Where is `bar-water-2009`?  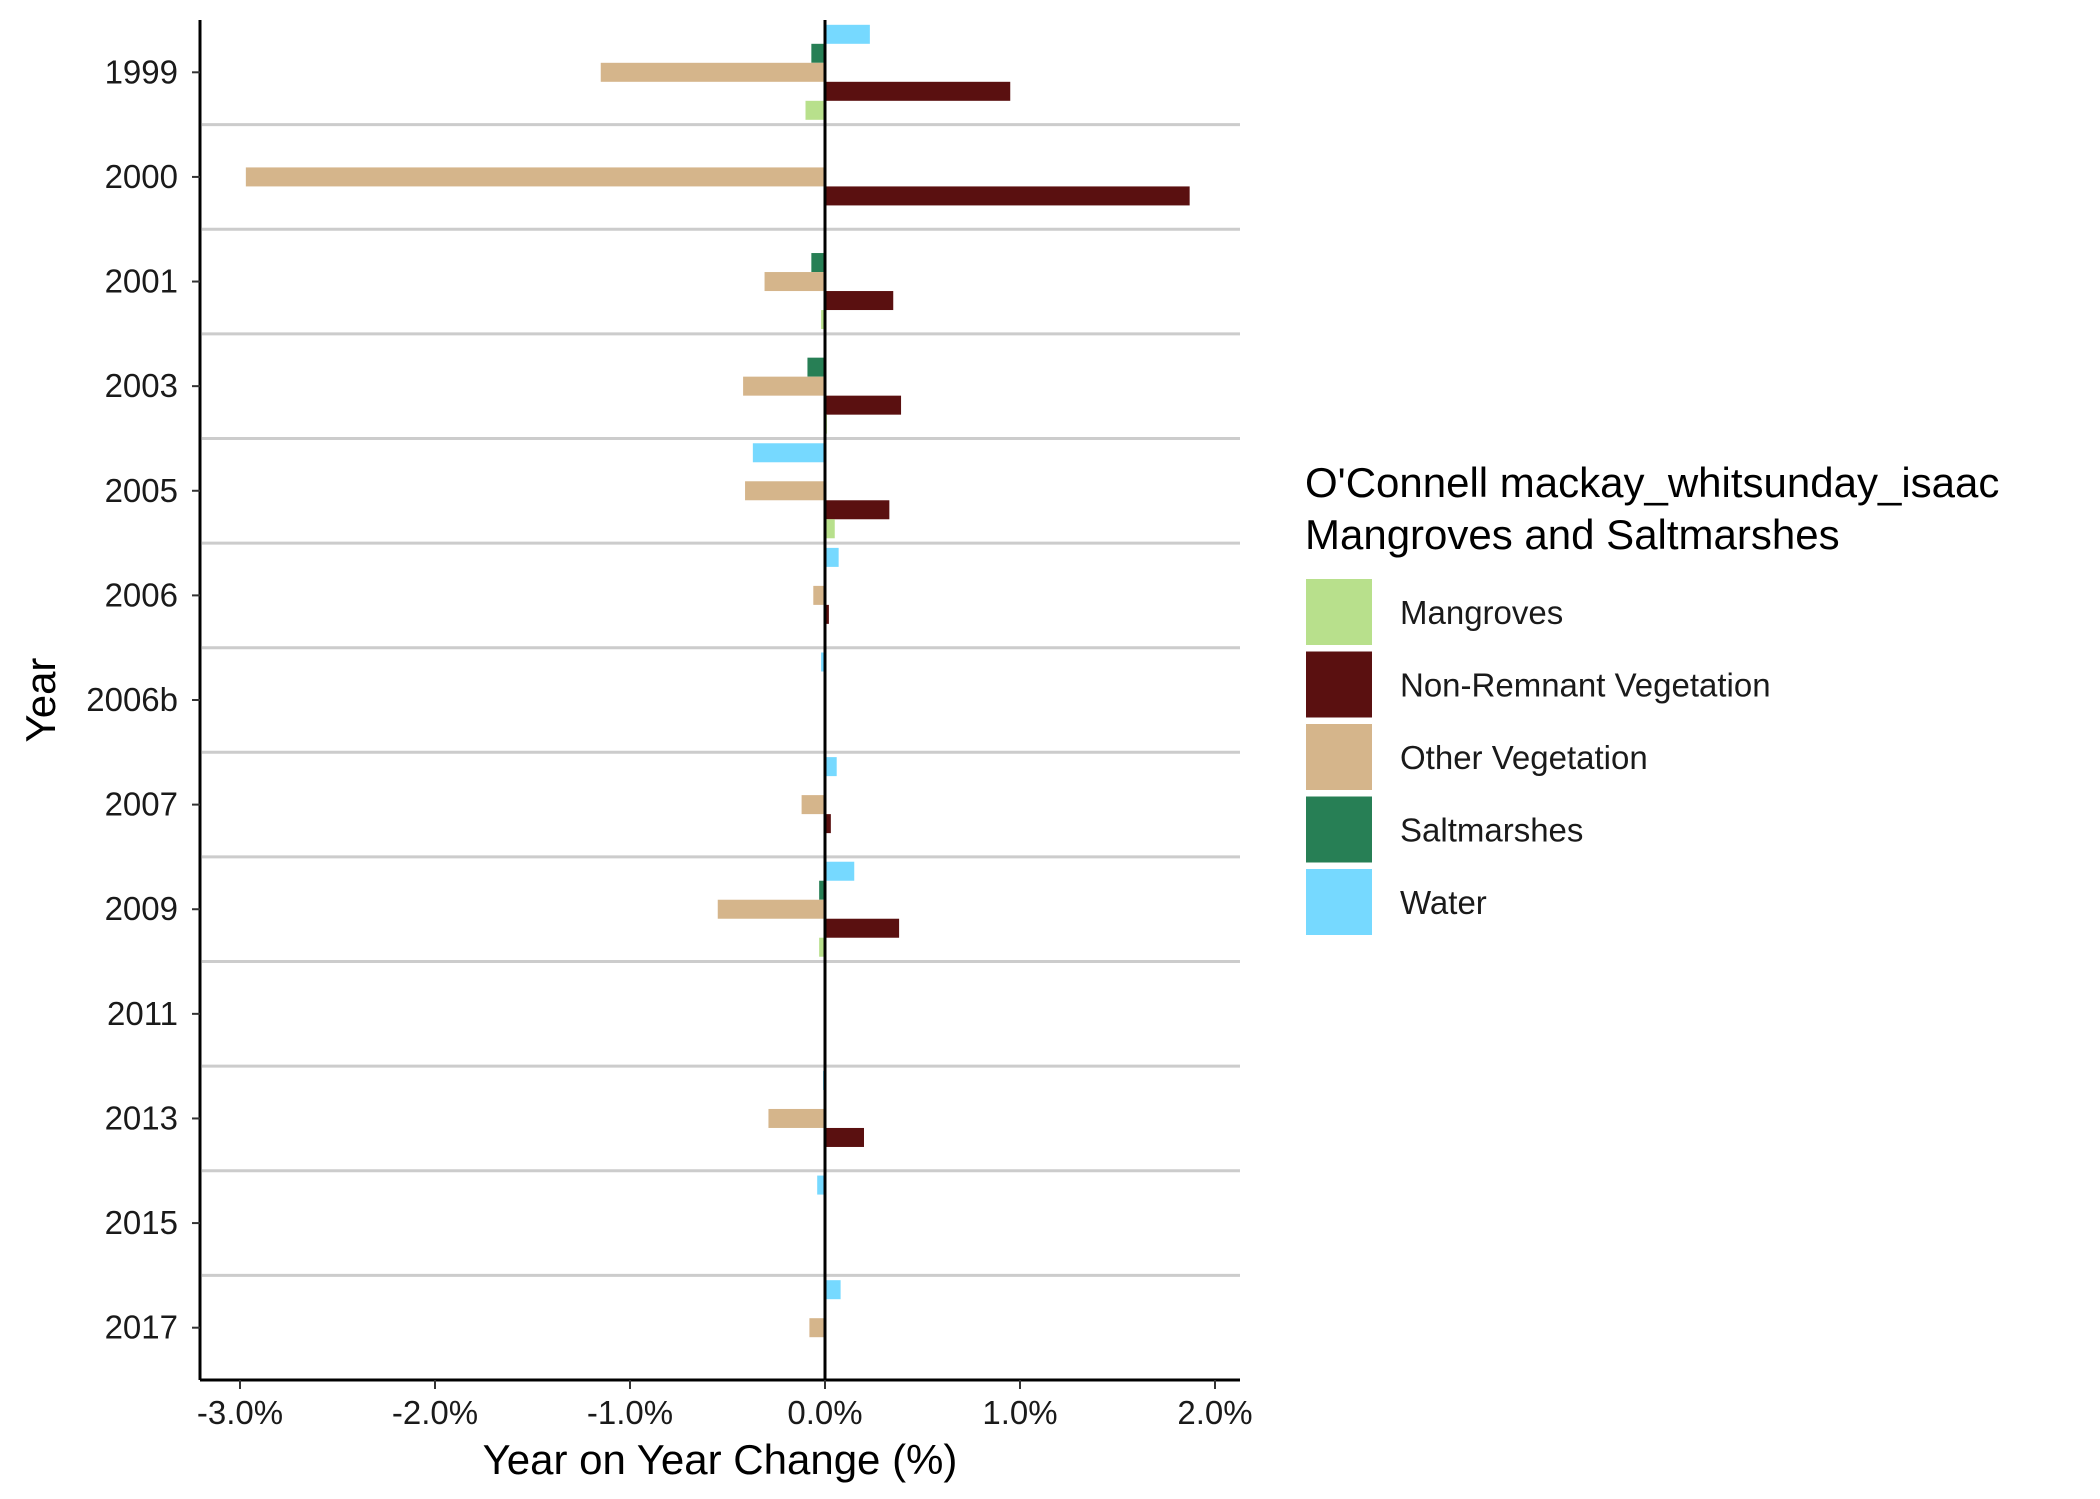
bar-water-2009 is located at coordinates (840, 871).